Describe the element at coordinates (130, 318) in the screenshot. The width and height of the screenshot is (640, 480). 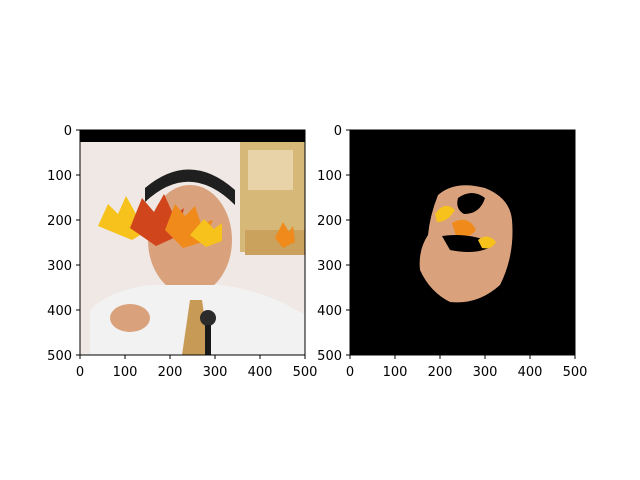
I see `hand` at that location.